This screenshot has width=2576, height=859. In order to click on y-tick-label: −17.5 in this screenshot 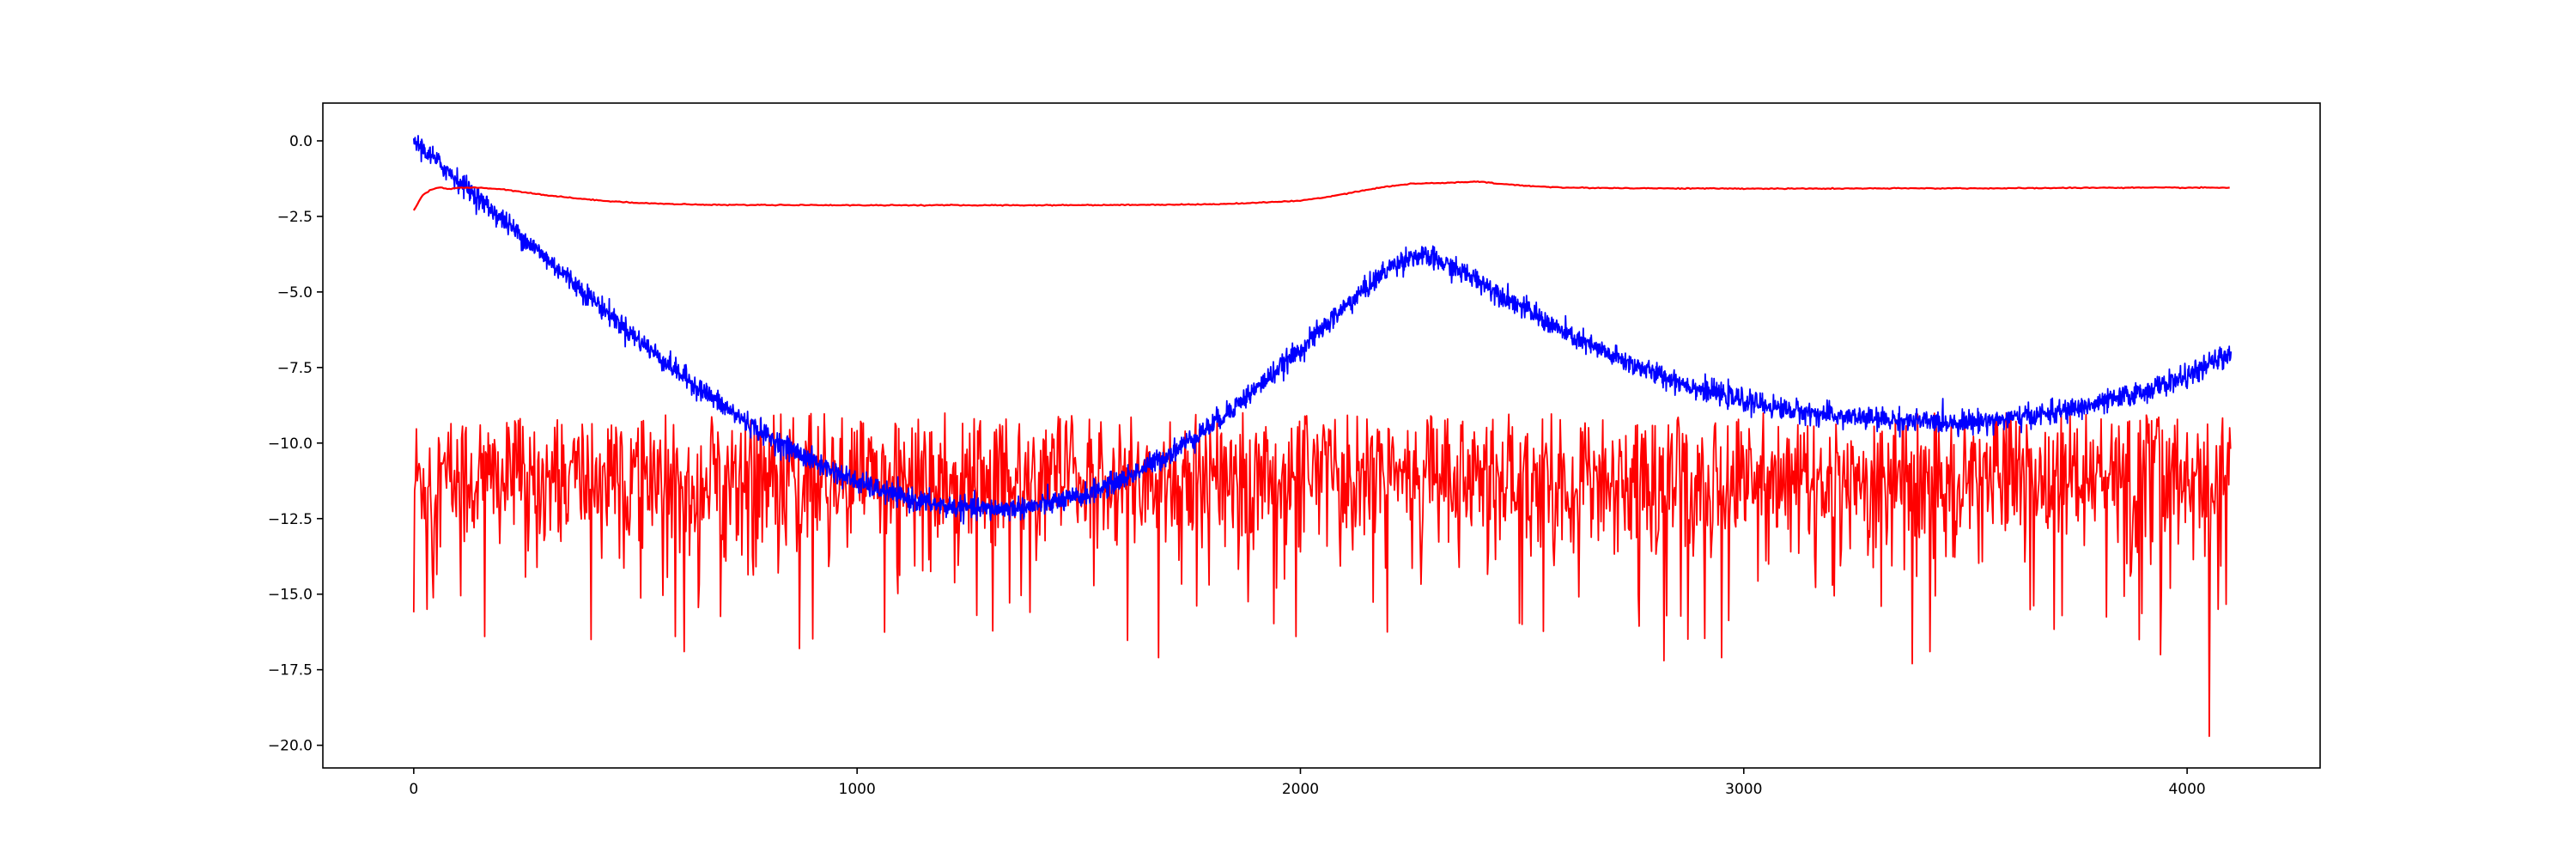, I will do `click(291, 671)`.